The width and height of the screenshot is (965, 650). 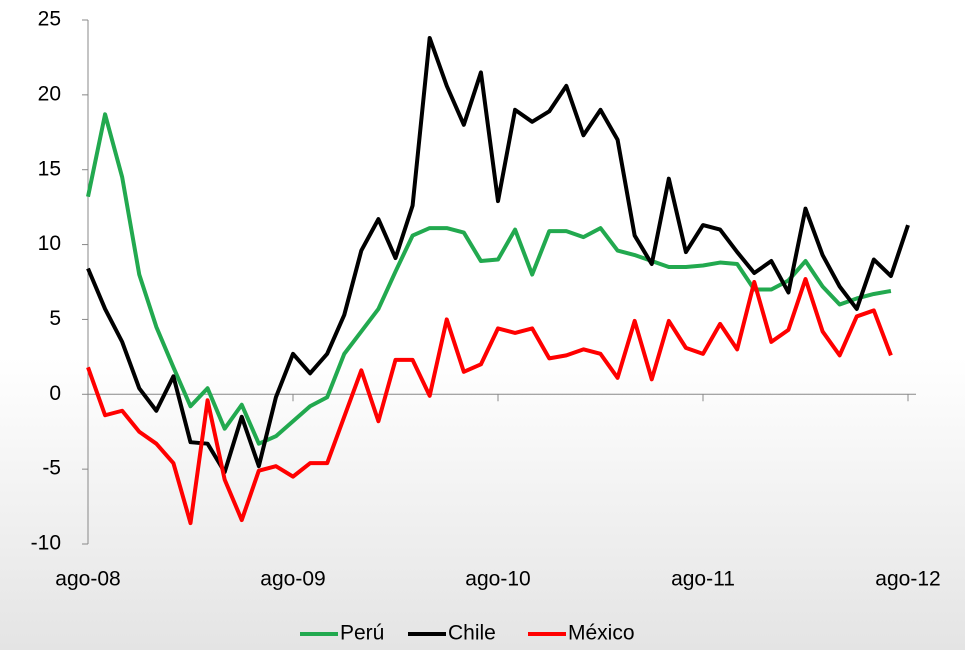 What do you see at coordinates (49, 243) in the screenshot?
I see `y-tick-label: 10` at bounding box center [49, 243].